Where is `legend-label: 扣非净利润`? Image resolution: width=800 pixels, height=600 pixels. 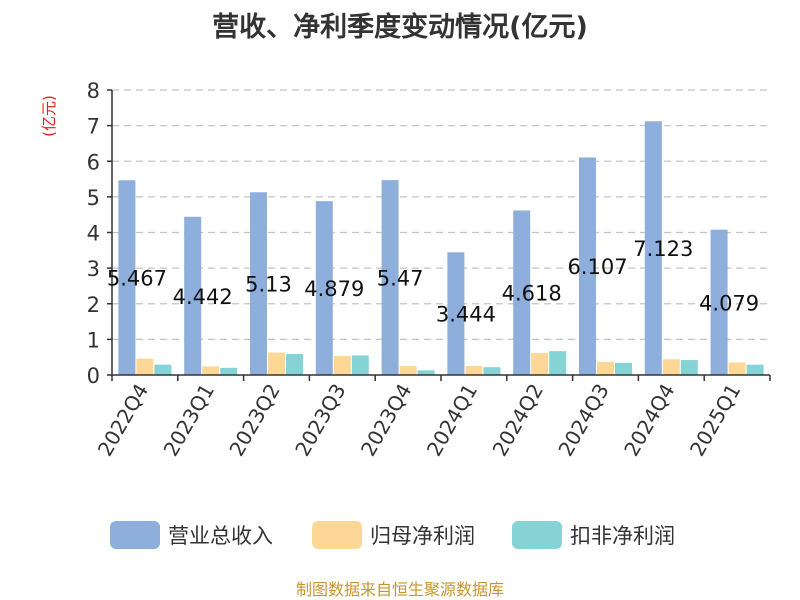 legend-label: 扣非净利润 is located at coordinates (622, 536).